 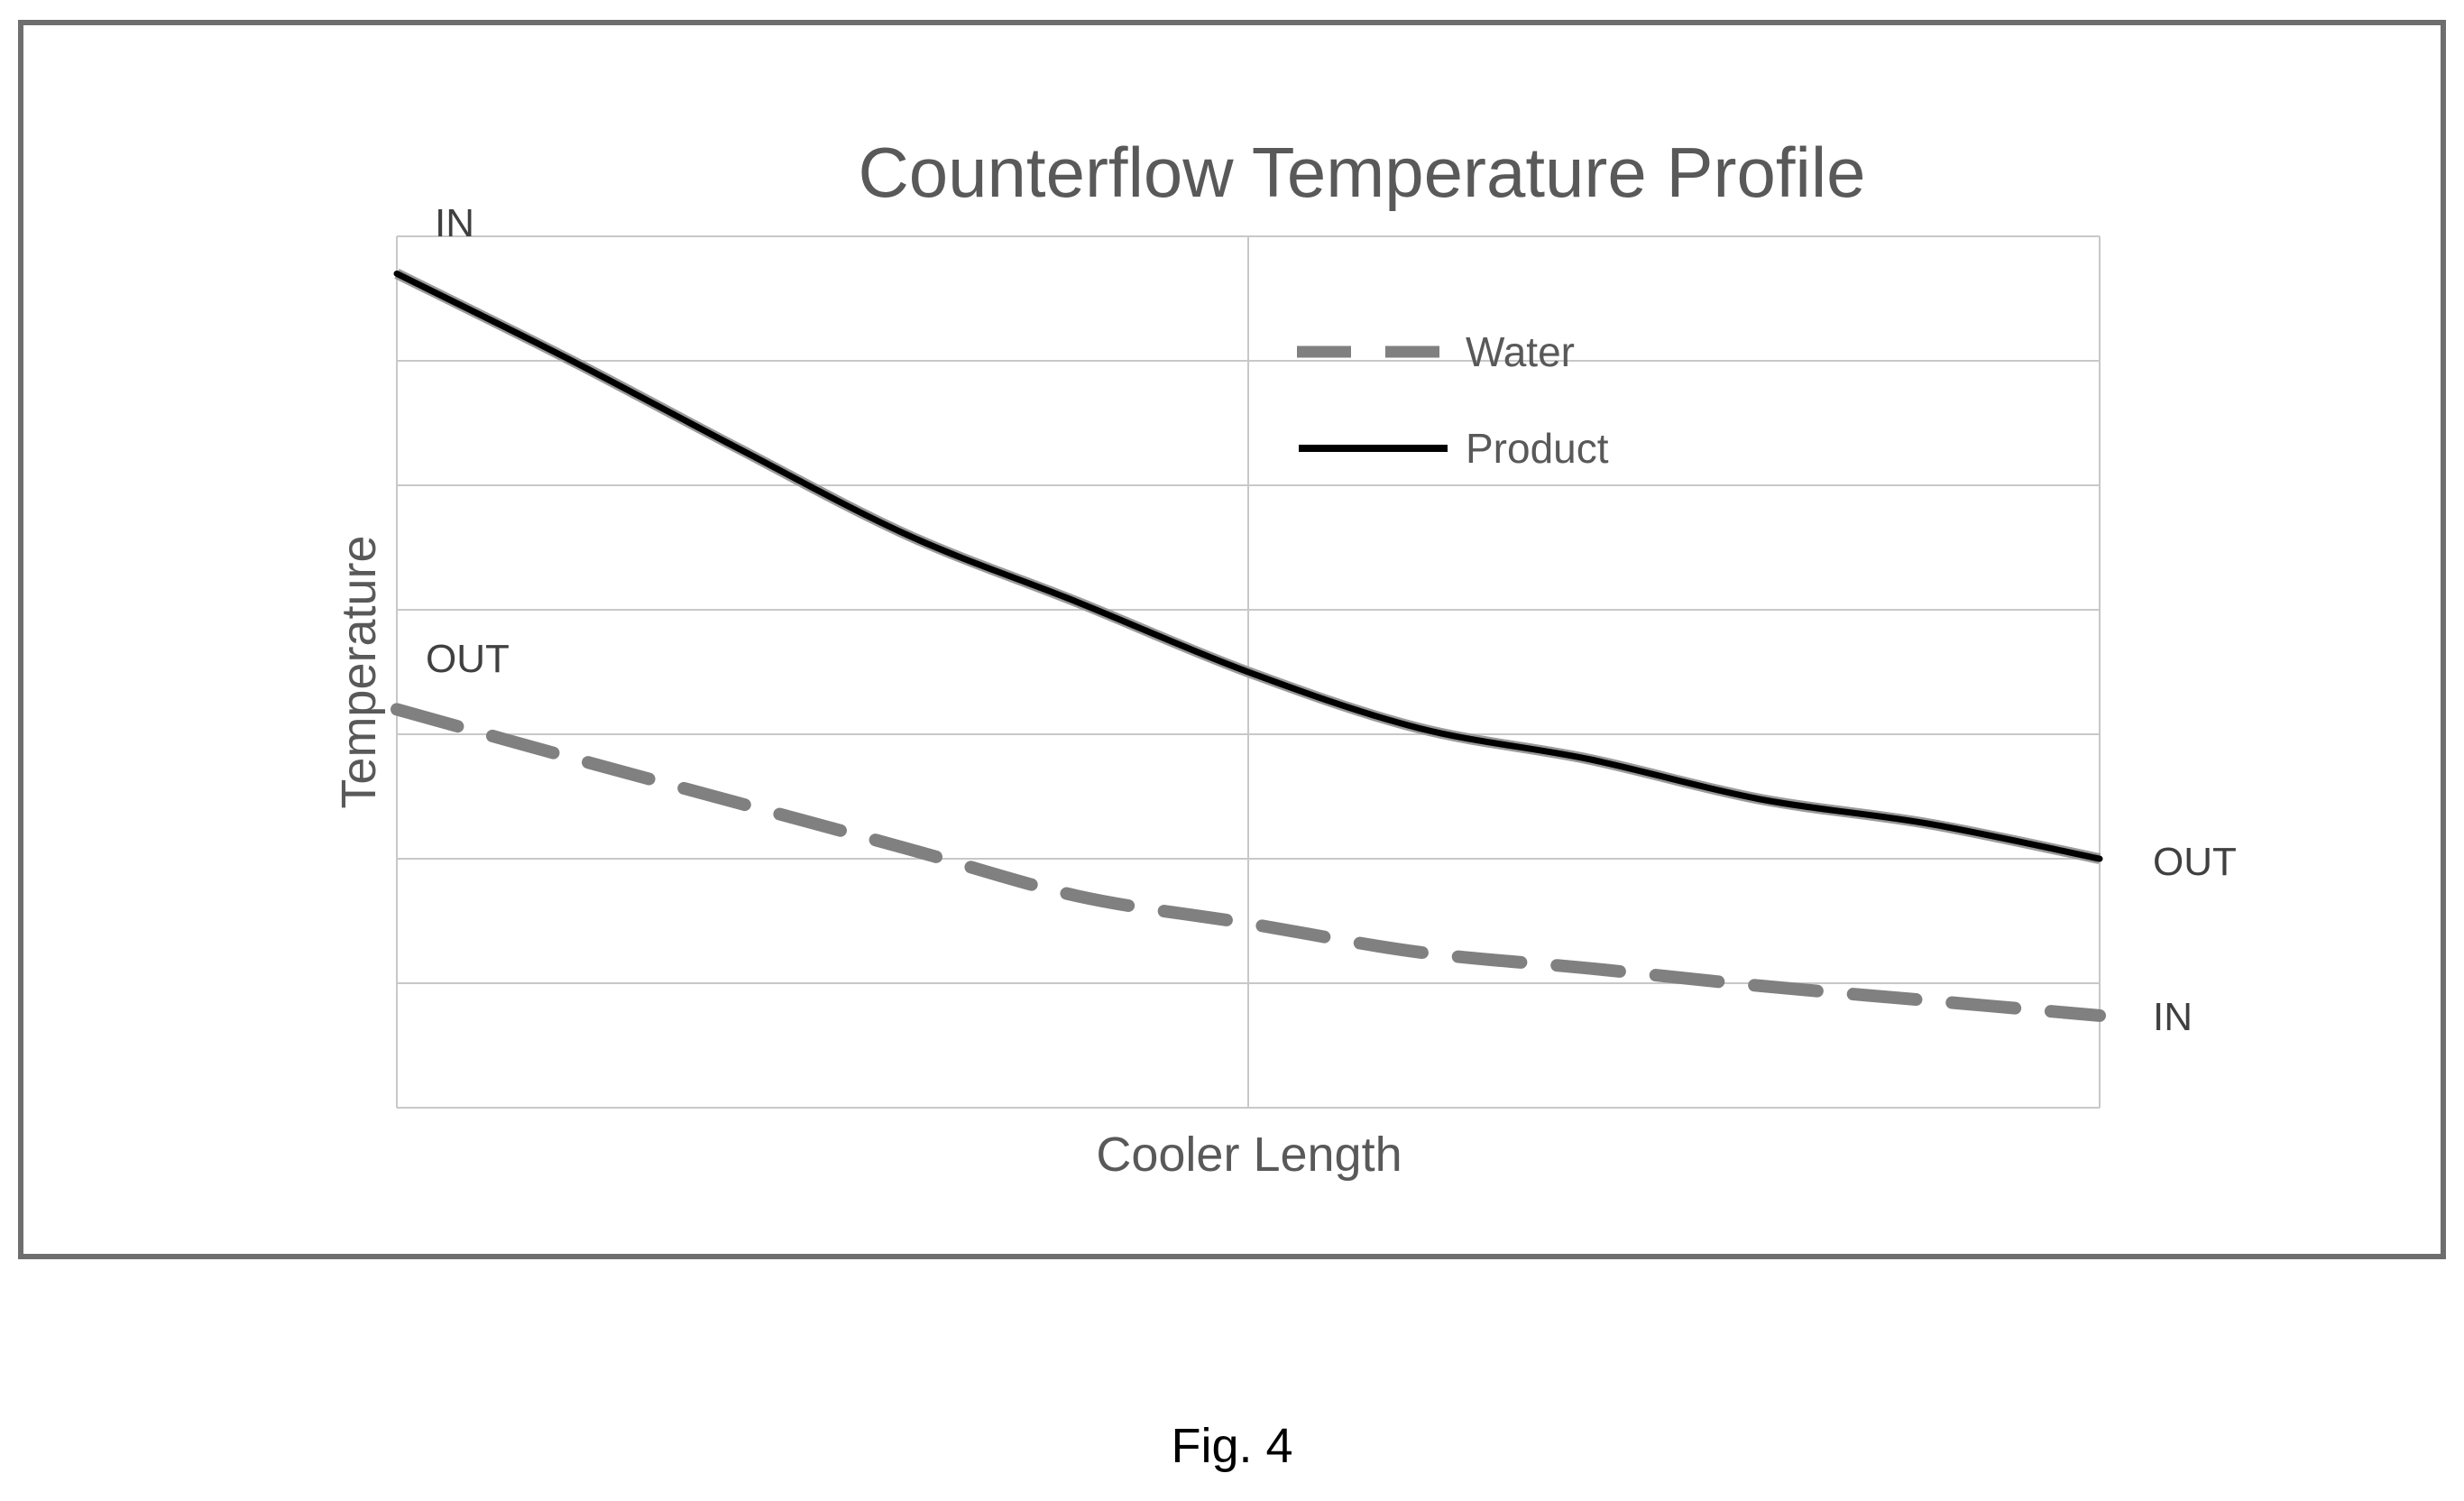 What do you see at coordinates (2195, 862) in the screenshot?
I see `annotation-product-out: OUT` at bounding box center [2195, 862].